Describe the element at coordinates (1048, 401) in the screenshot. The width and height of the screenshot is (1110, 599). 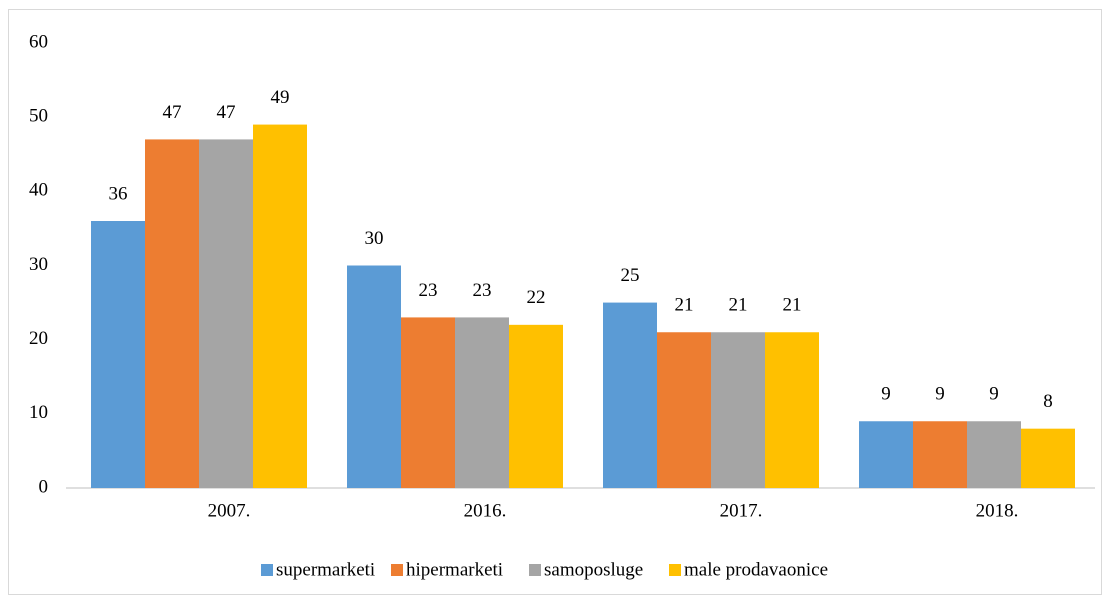
I see `data-label: 8` at that location.